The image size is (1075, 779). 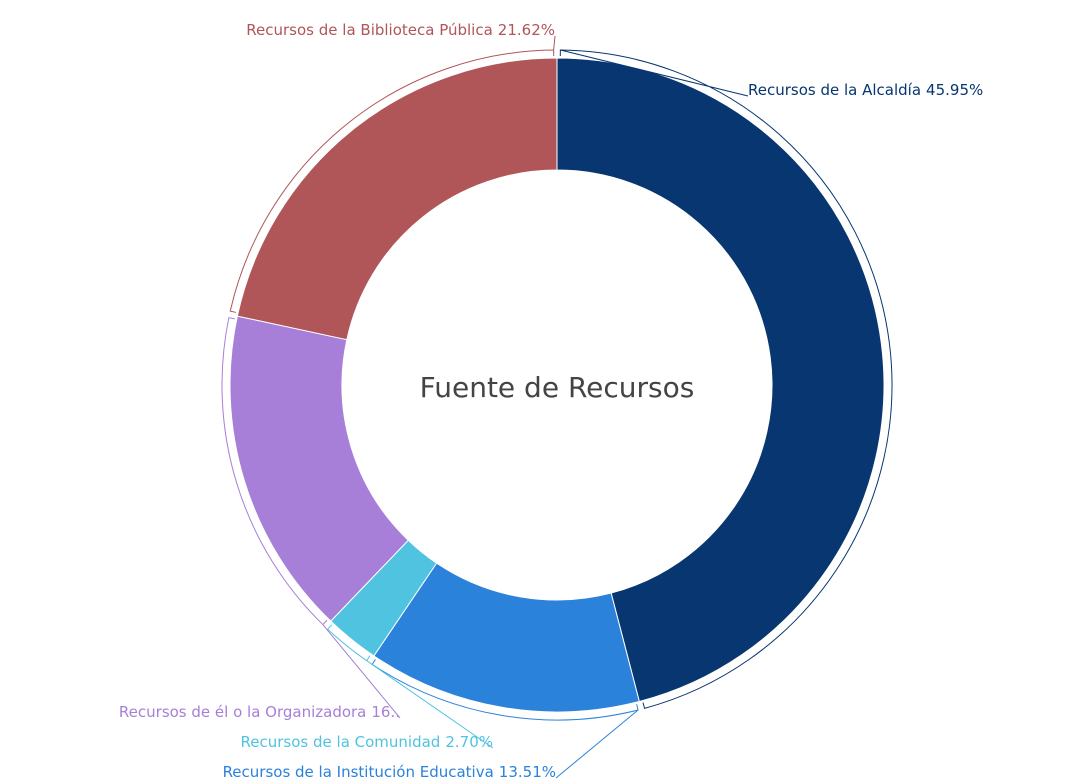 I want to click on label-name: Recursos de la Comunidad, so click(x=341, y=742).